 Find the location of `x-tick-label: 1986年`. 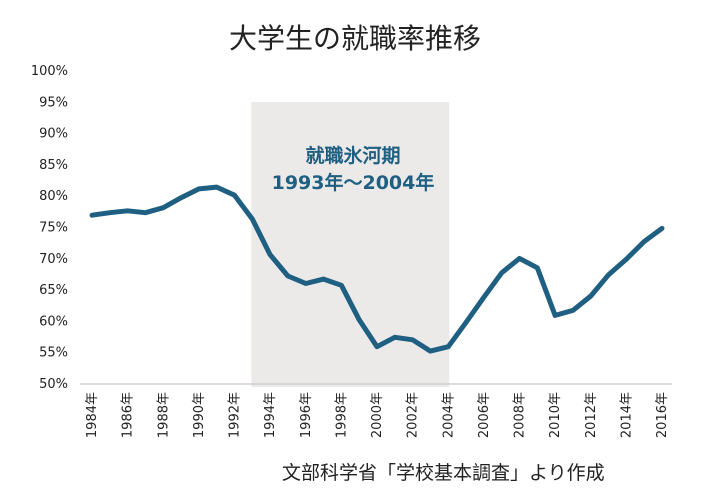

x-tick-label: 1986年 is located at coordinates (128, 415).